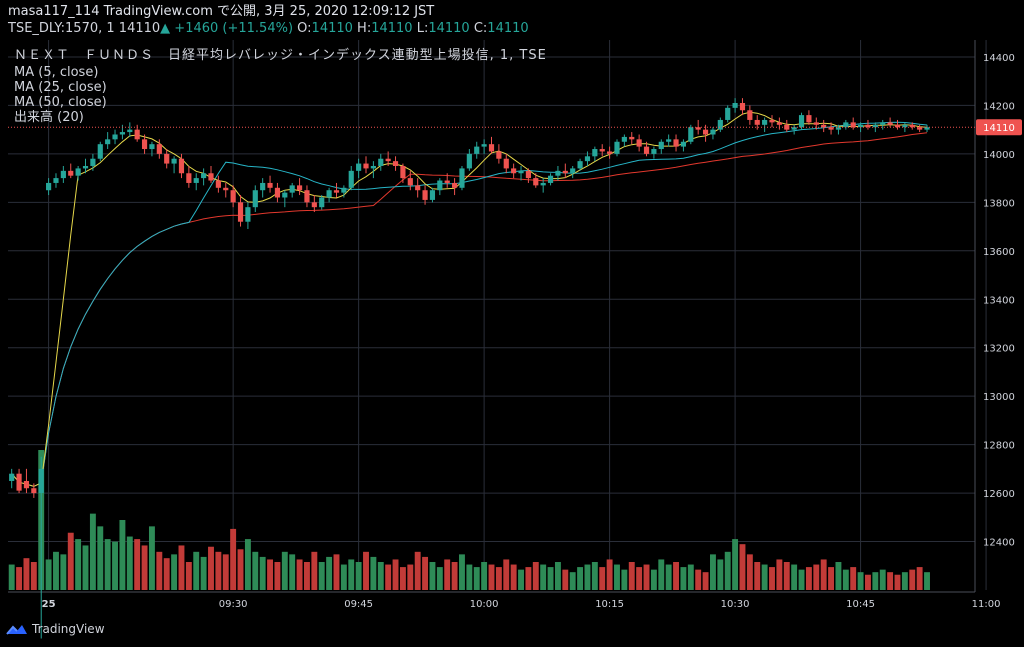 The width and height of the screenshot is (1024, 647). I want to click on y-tick-label: 14400, so click(999, 58).